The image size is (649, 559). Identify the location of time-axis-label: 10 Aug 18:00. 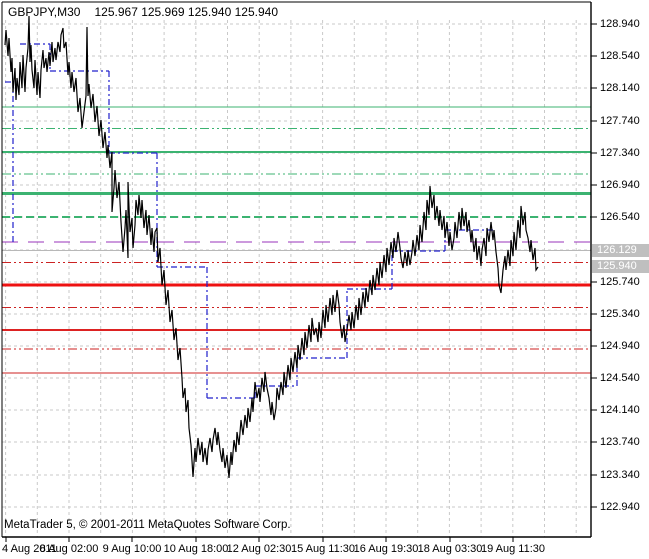
(196, 549).